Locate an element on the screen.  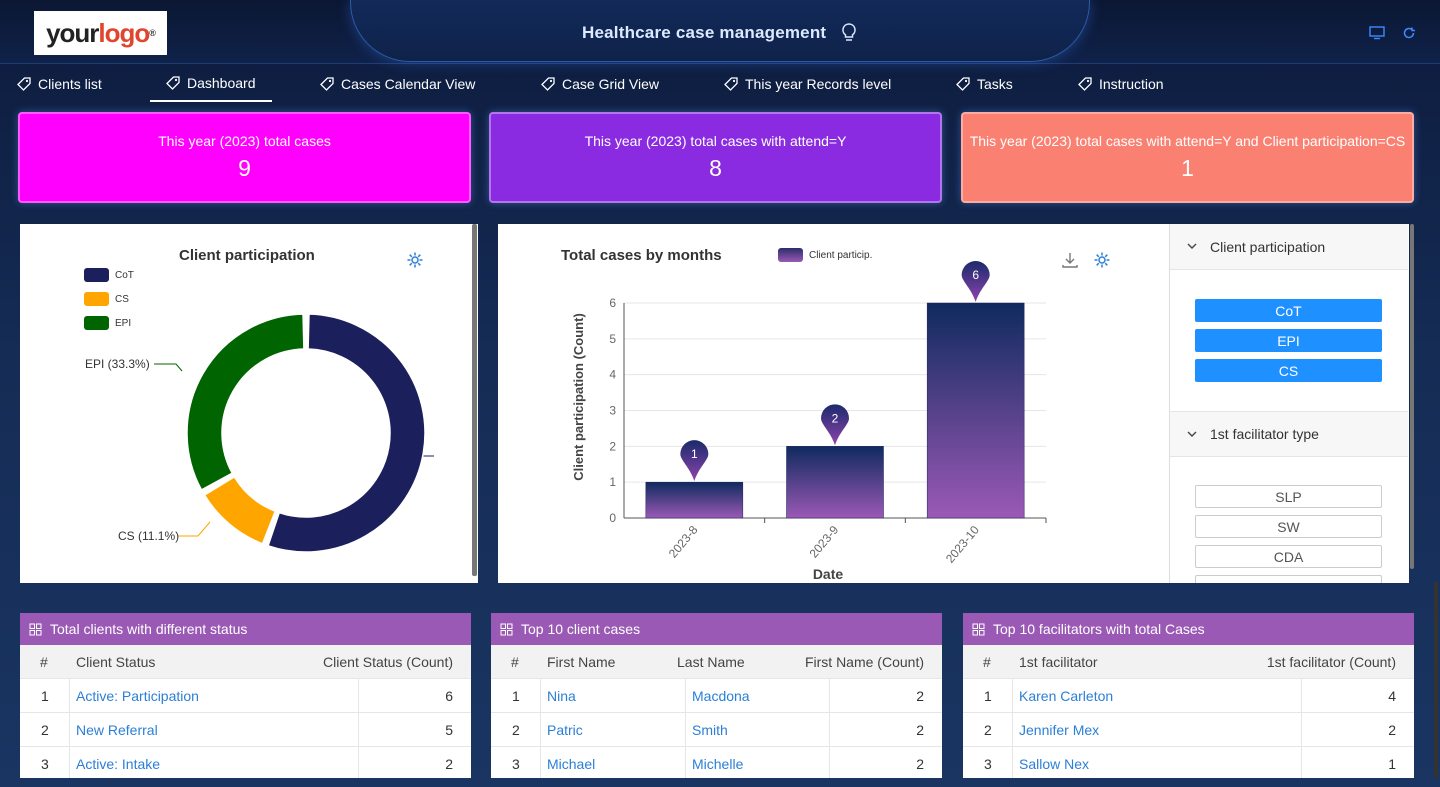
table-row: 3 Sallow Nex 1 is located at coordinates (1188, 762).